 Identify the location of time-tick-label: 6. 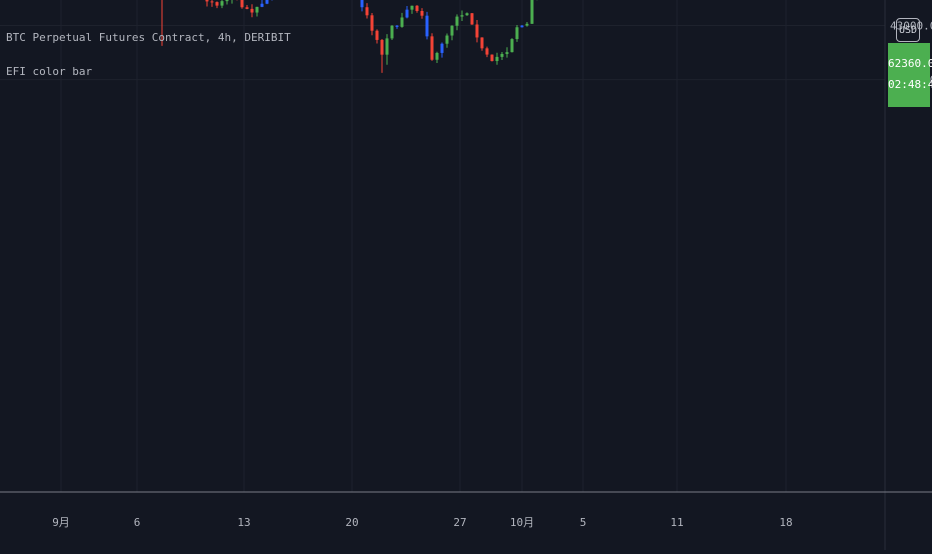
(137, 522).